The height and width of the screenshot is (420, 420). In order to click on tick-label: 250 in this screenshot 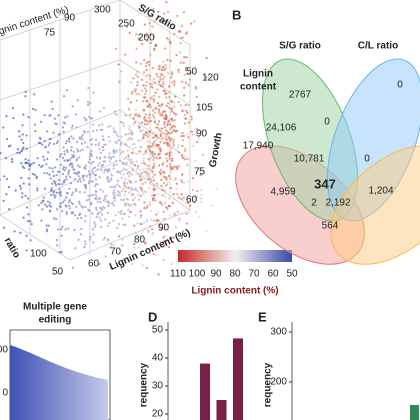, I will do `click(126, 24)`.